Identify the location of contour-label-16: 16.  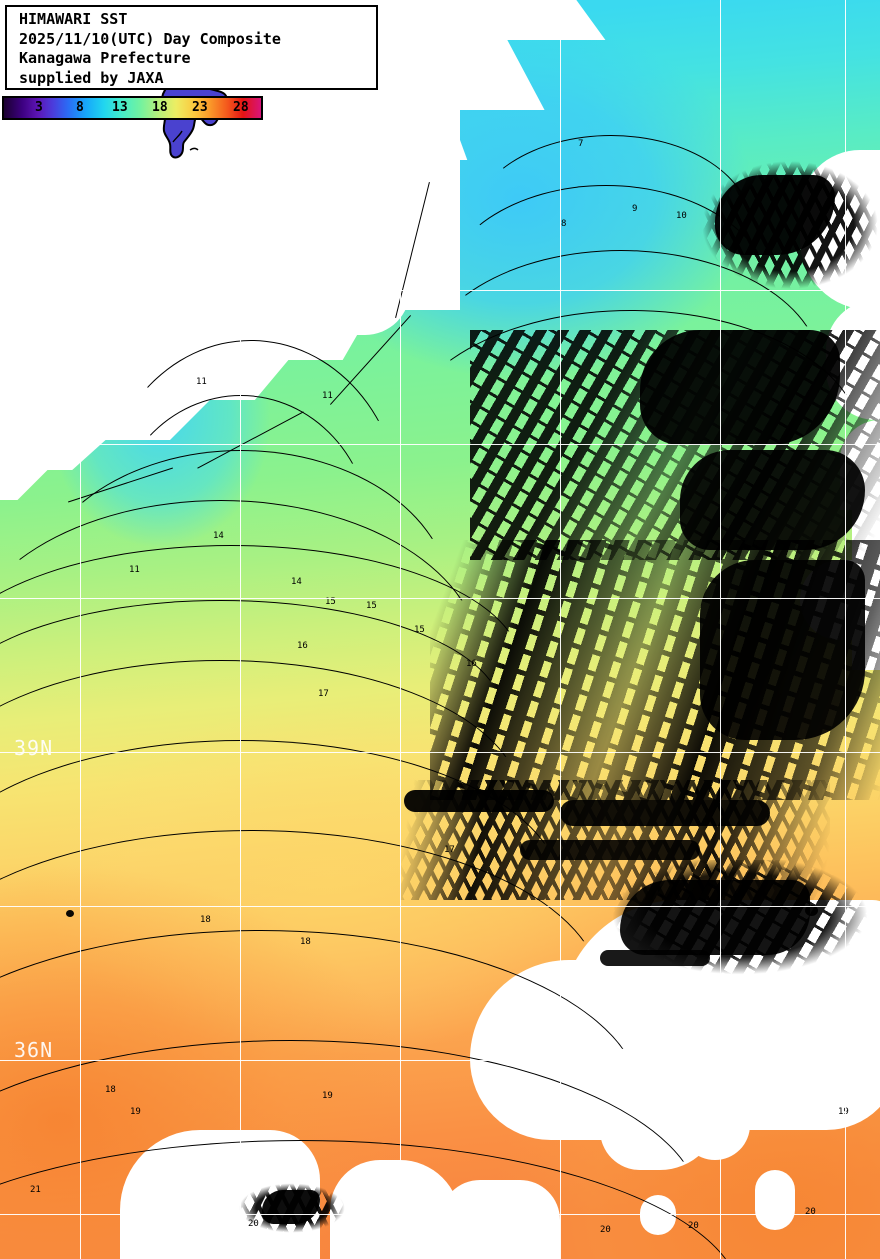
(302, 646).